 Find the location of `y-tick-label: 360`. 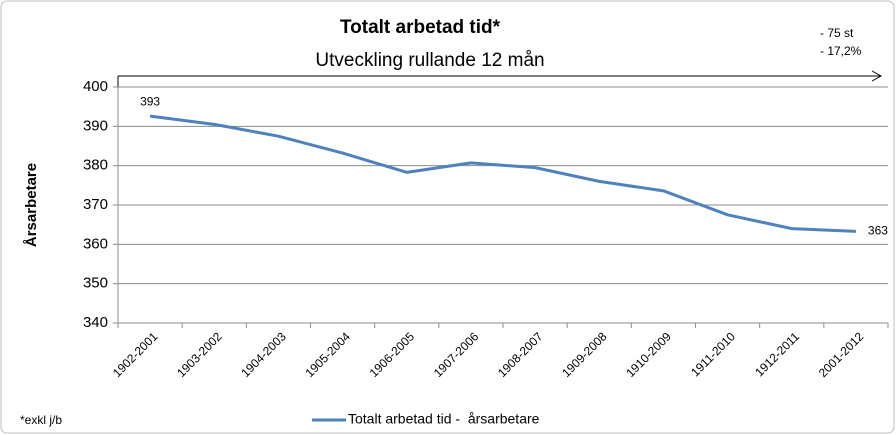

y-tick-label: 360 is located at coordinates (95, 243).